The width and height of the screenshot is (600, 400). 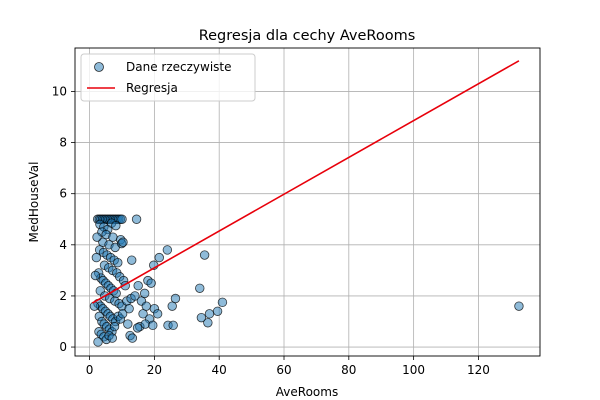 I want to click on y-axis-label: MedHouseVal, so click(x=34, y=202).